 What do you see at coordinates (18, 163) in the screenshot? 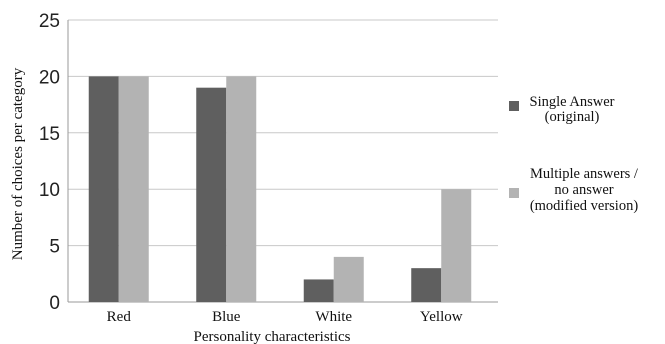
I see `y-axis-title: Number of choices per category` at bounding box center [18, 163].